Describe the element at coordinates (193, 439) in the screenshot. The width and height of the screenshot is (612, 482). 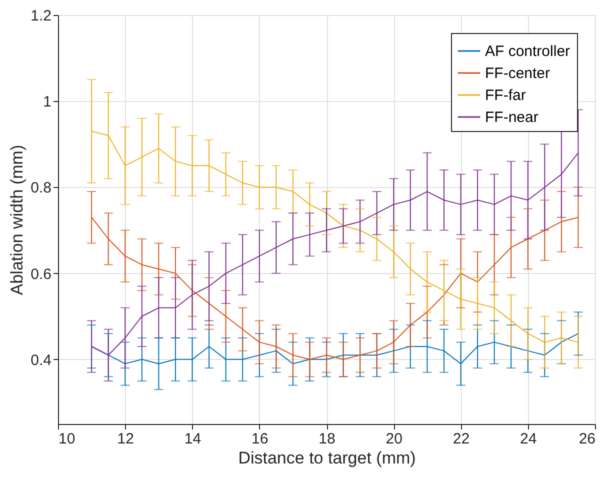
I see `x-tick-label: 14` at that location.